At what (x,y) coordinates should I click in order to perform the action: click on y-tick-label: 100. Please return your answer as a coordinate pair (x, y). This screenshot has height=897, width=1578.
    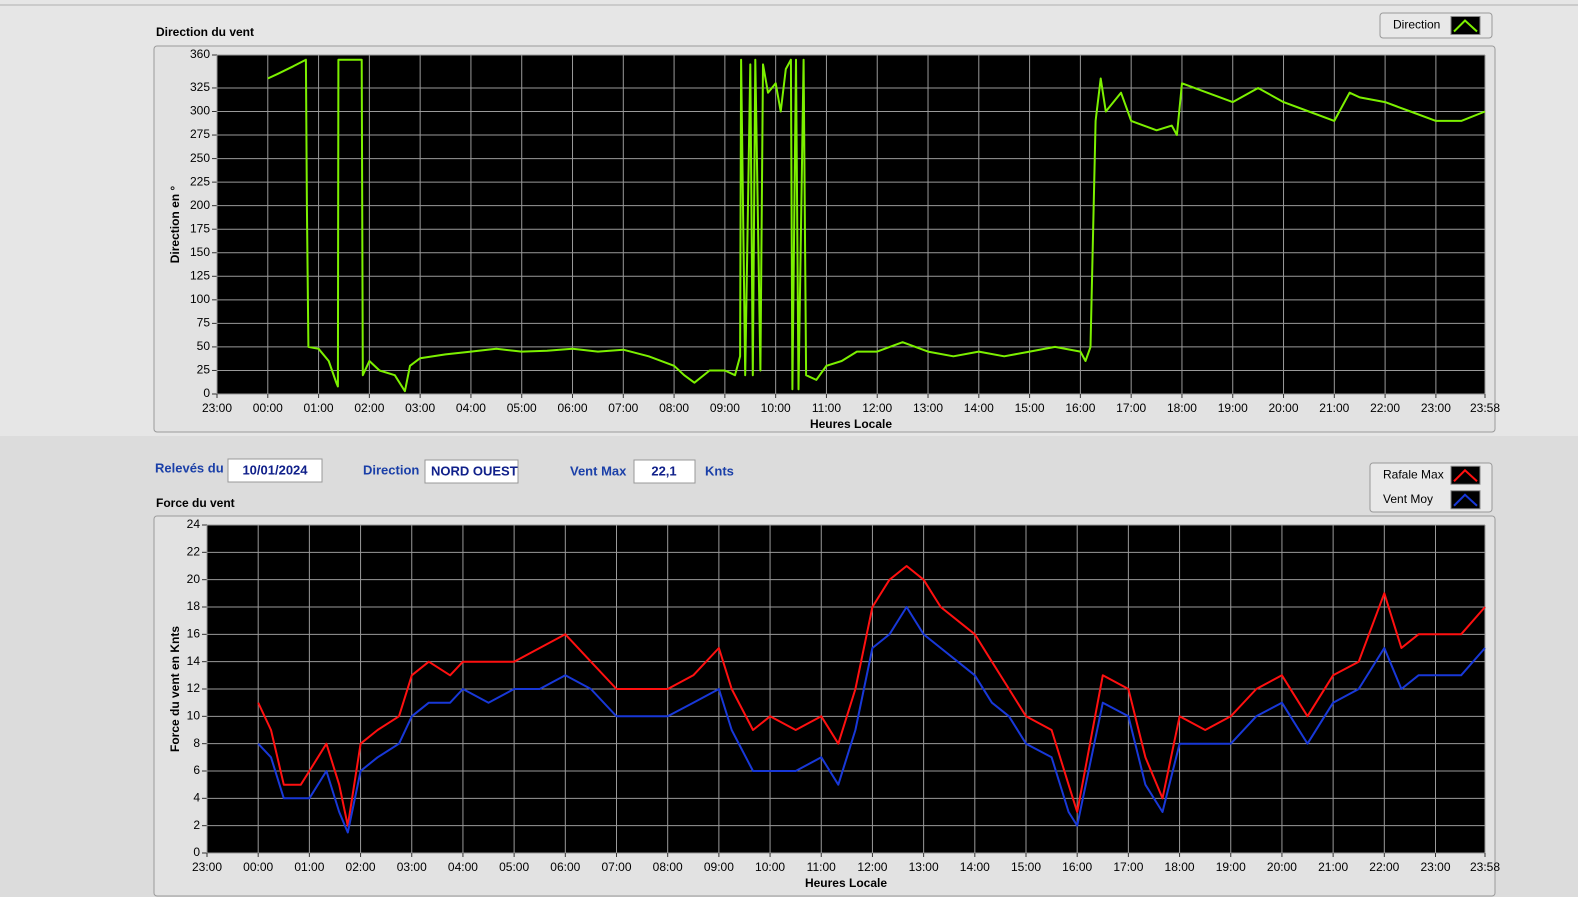
    Looking at the image, I should click on (200, 299).